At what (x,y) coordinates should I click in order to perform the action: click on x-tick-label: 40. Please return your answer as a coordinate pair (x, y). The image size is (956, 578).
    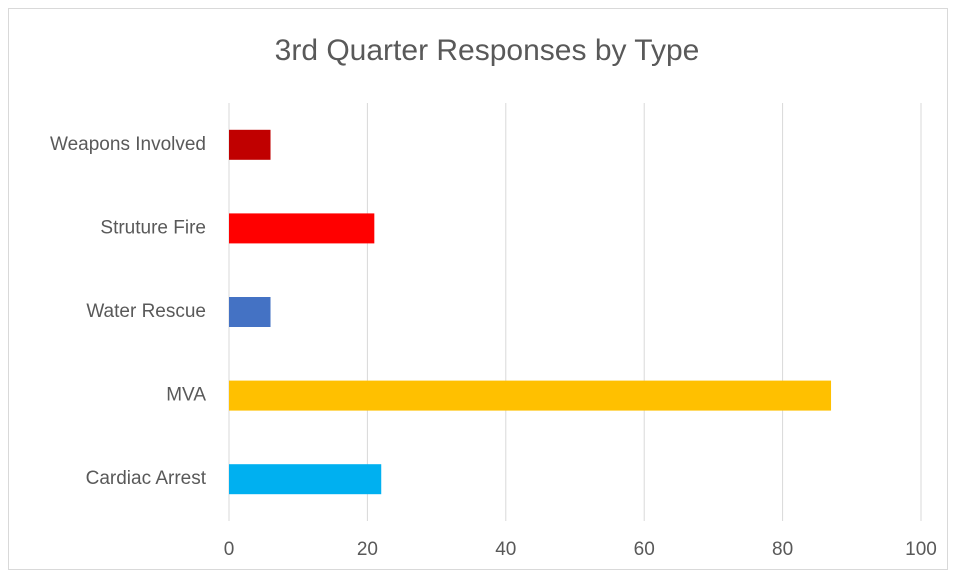
    Looking at the image, I should click on (505, 549).